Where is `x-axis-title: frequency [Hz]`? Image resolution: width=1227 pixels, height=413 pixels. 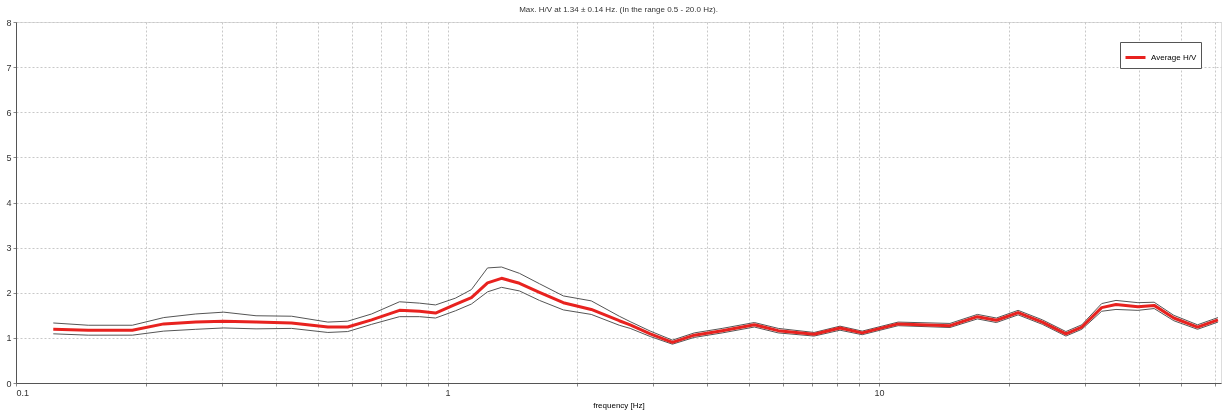
x-axis-title: frequency [Hz] is located at coordinates (619, 405).